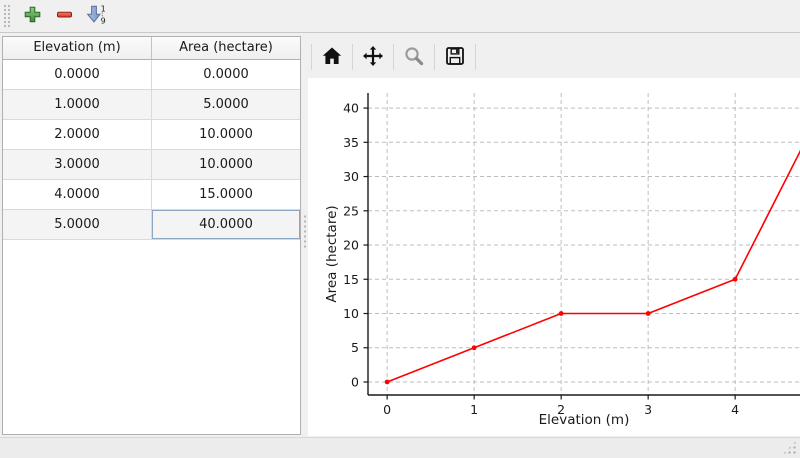 The height and width of the screenshot is (458, 800). Describe the element at coordinates (554, 57) in the screenshot. I see `plot-navigation-toolbar` at that location.